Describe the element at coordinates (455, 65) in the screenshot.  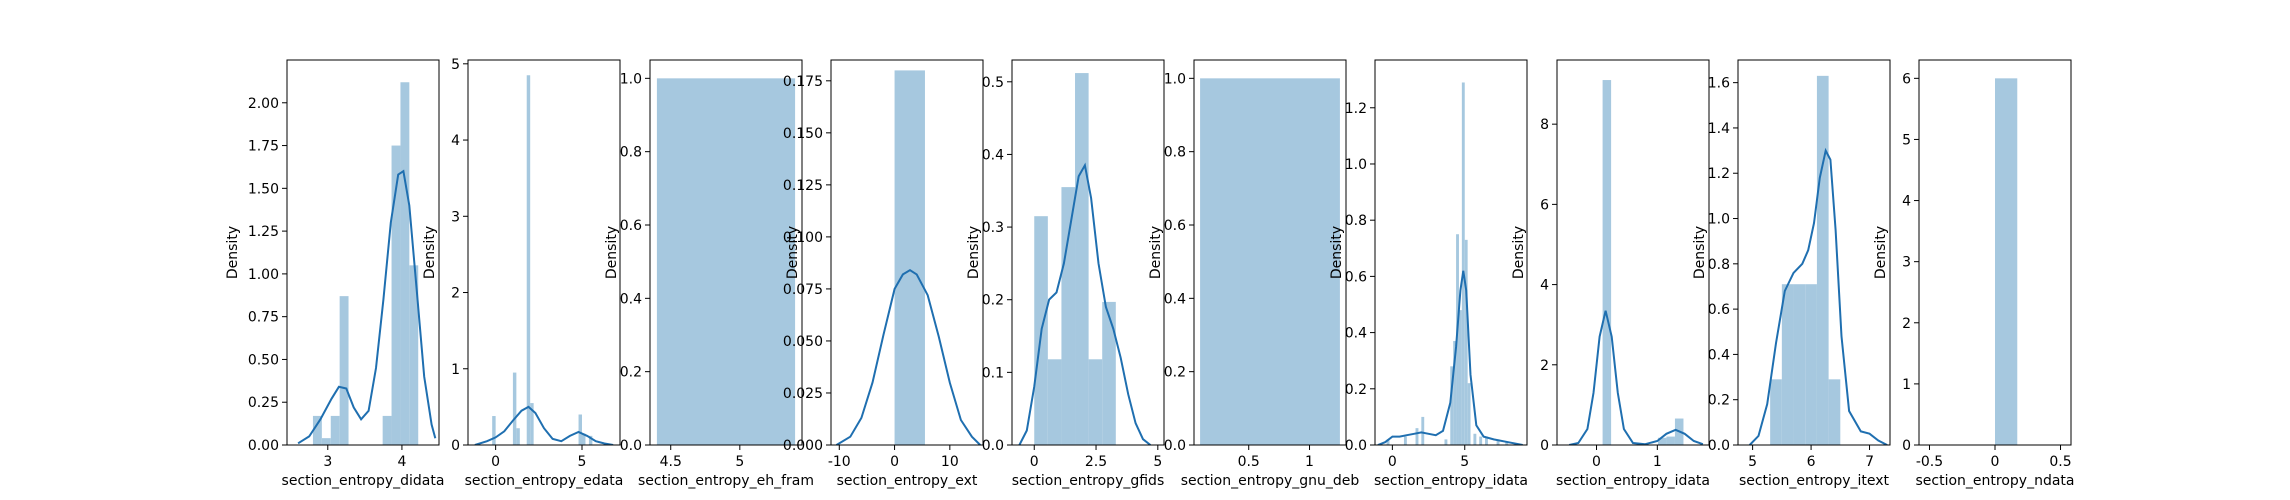
I see `y-tick-label: 5` at that location.